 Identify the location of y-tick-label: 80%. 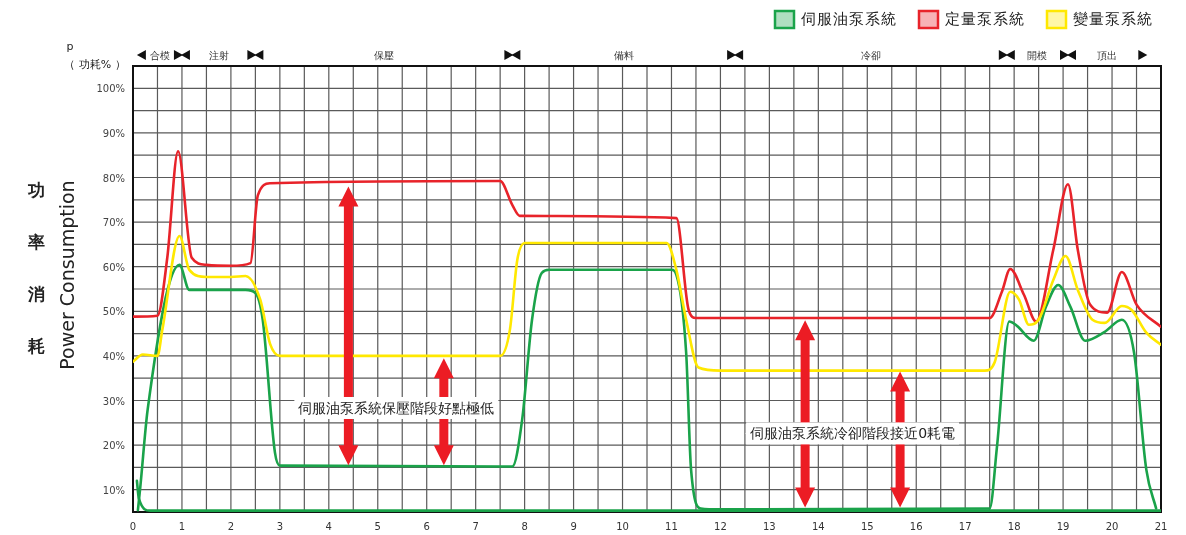
(113, 178).